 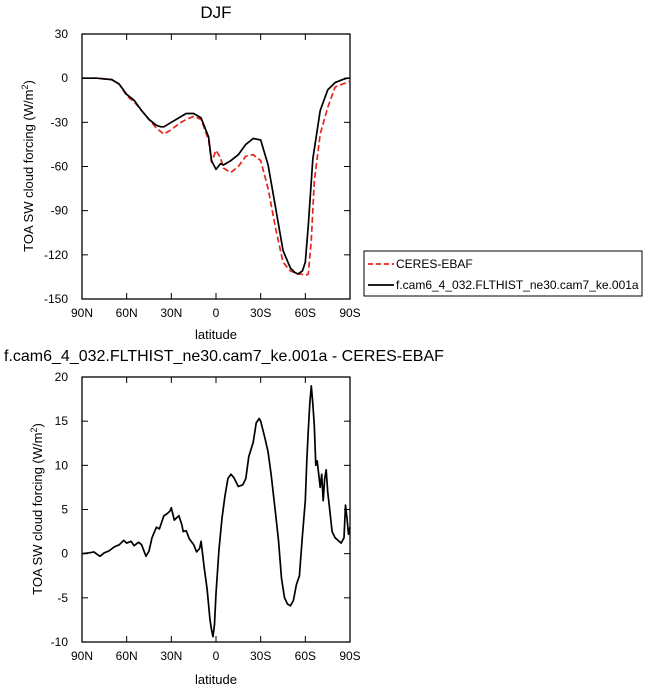 I want to click on legend-box, so click(x=503, y=273).